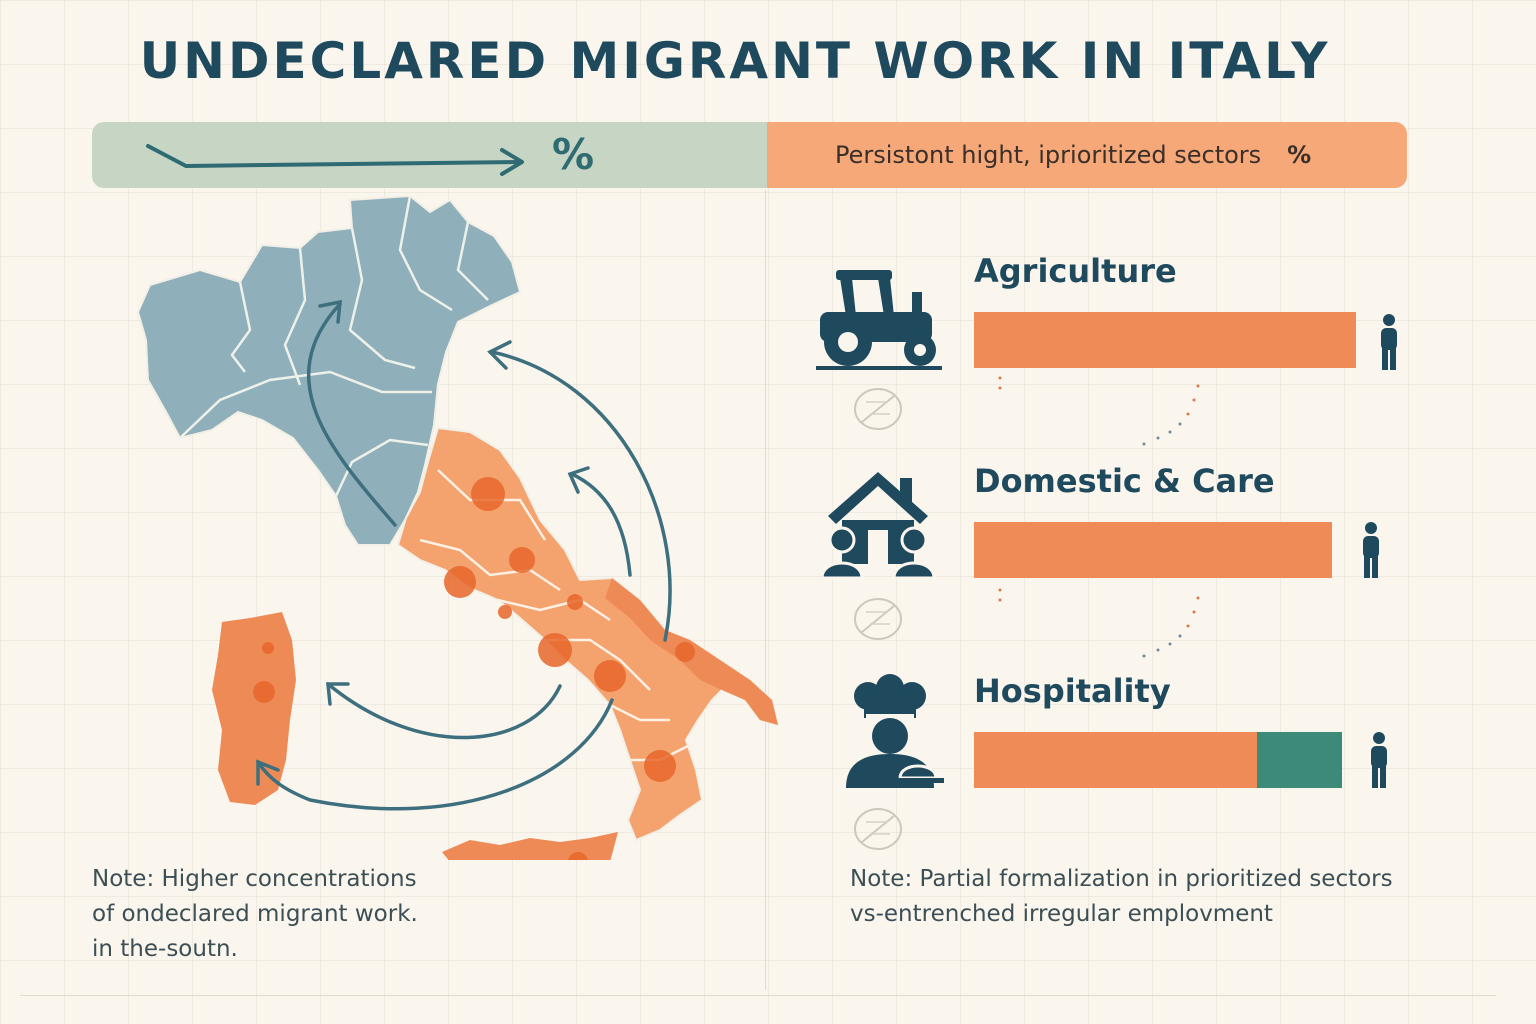 This screenshot has width=1536, height=1024. I want to click on house-family-icon, so click(879, 526).